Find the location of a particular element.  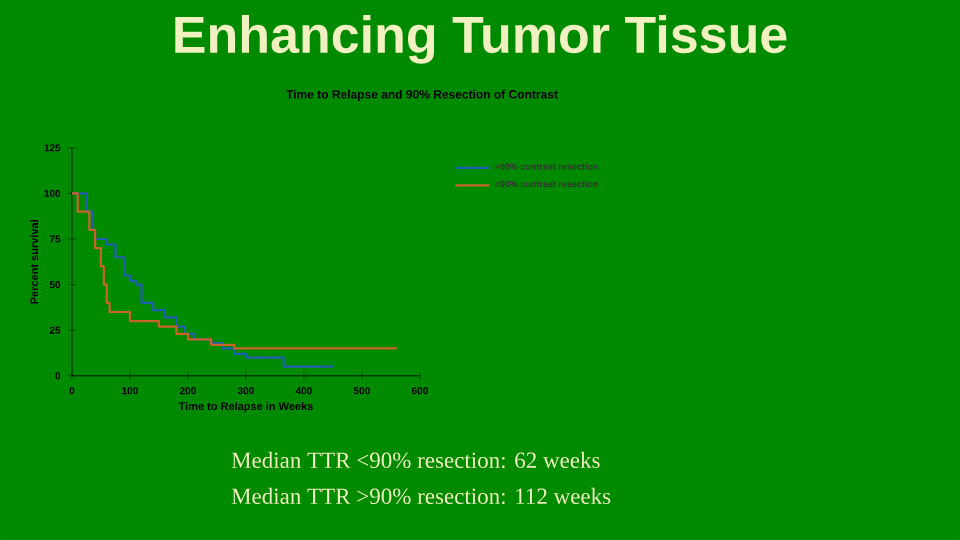

chart-title: Enhancing Tumor Tissue is located at coordinates (481, 39).